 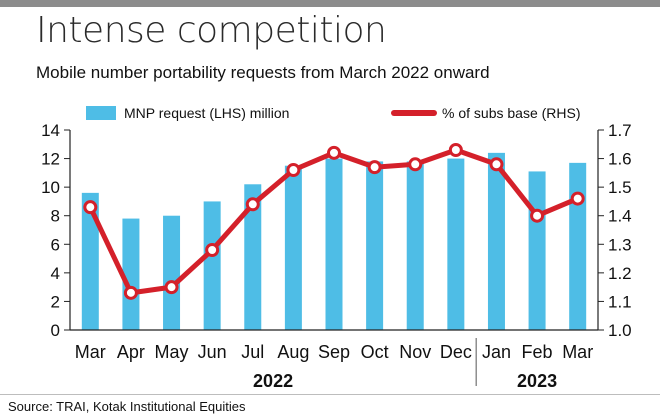 What do you see at coordinates (496, 352) in the screenshot?
I see `x-tick-label: Jan` at bounding box center [496, 352].